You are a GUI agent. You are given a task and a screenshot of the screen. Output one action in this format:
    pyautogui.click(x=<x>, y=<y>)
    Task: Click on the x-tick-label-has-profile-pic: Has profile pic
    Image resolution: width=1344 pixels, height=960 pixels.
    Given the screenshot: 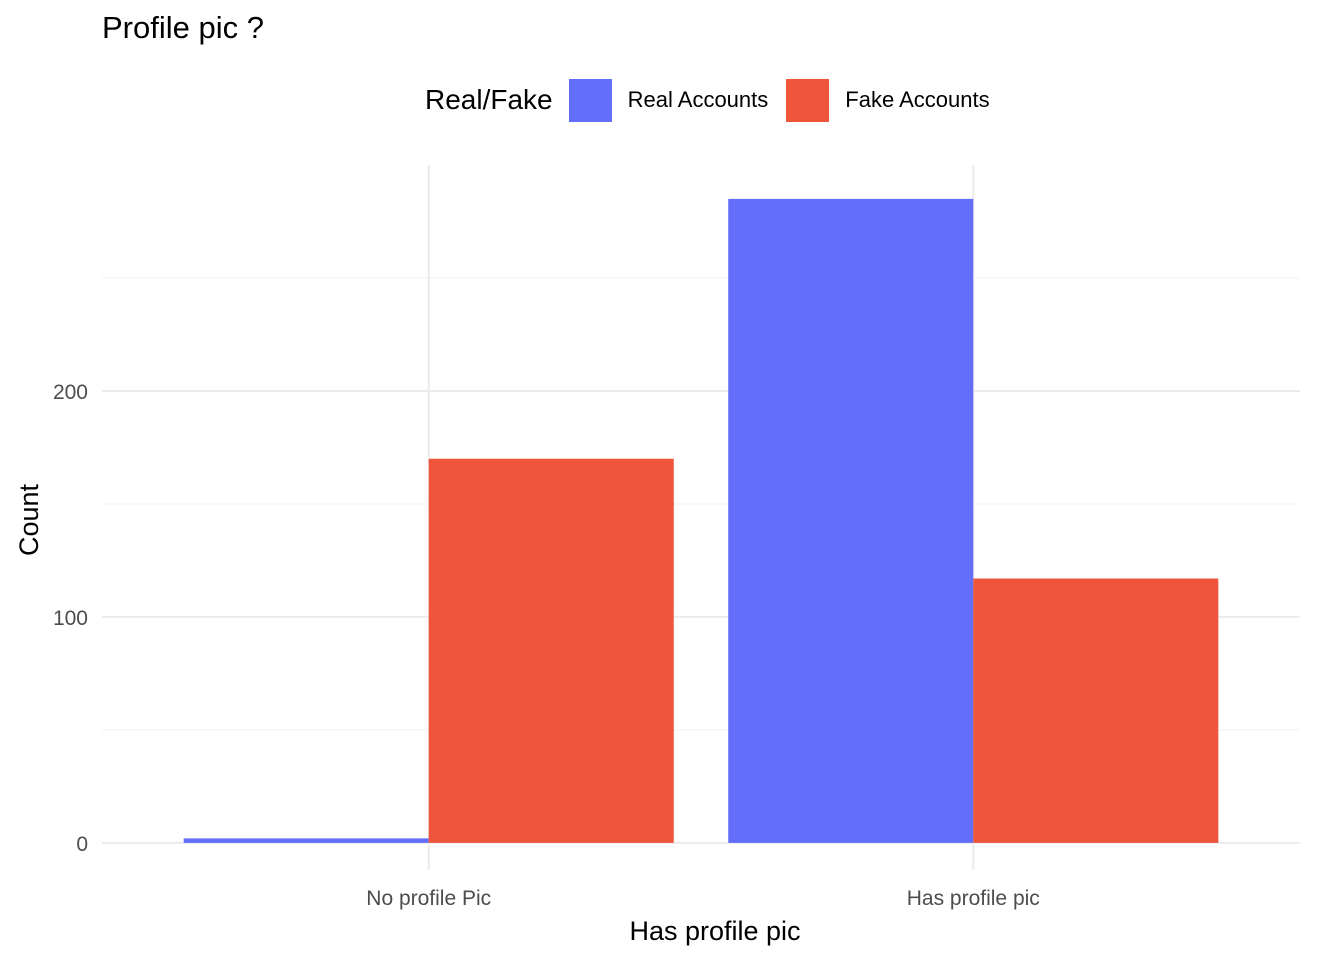 What is the action you would take?
    pyautogui.click(x=973, y=898)
    